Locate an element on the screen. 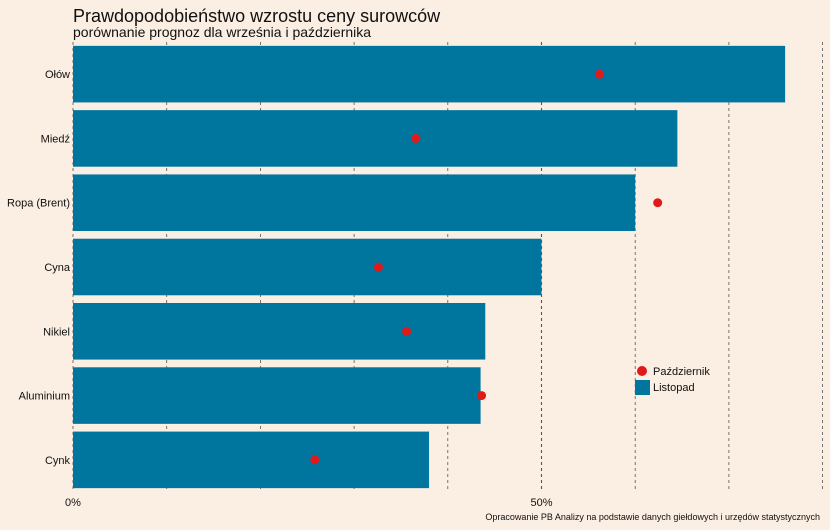 The image size is (830, 530). category-label: Ołów is located at coordinates (57, 75).